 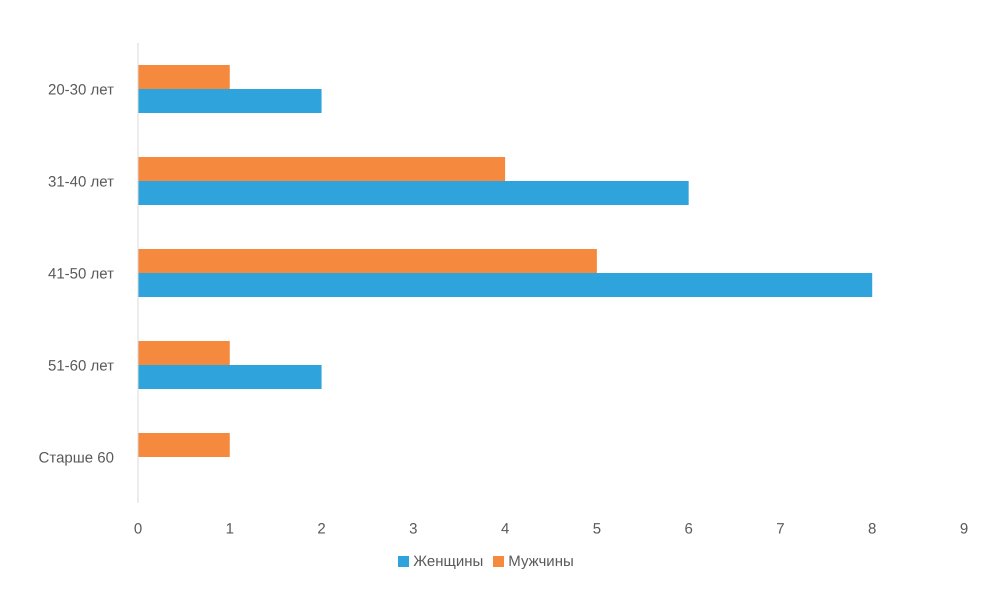 What do you see at coordinates (413, 529) in the screenshot?
I see `x-tick-label: 3` at bounding box center [413, 529].